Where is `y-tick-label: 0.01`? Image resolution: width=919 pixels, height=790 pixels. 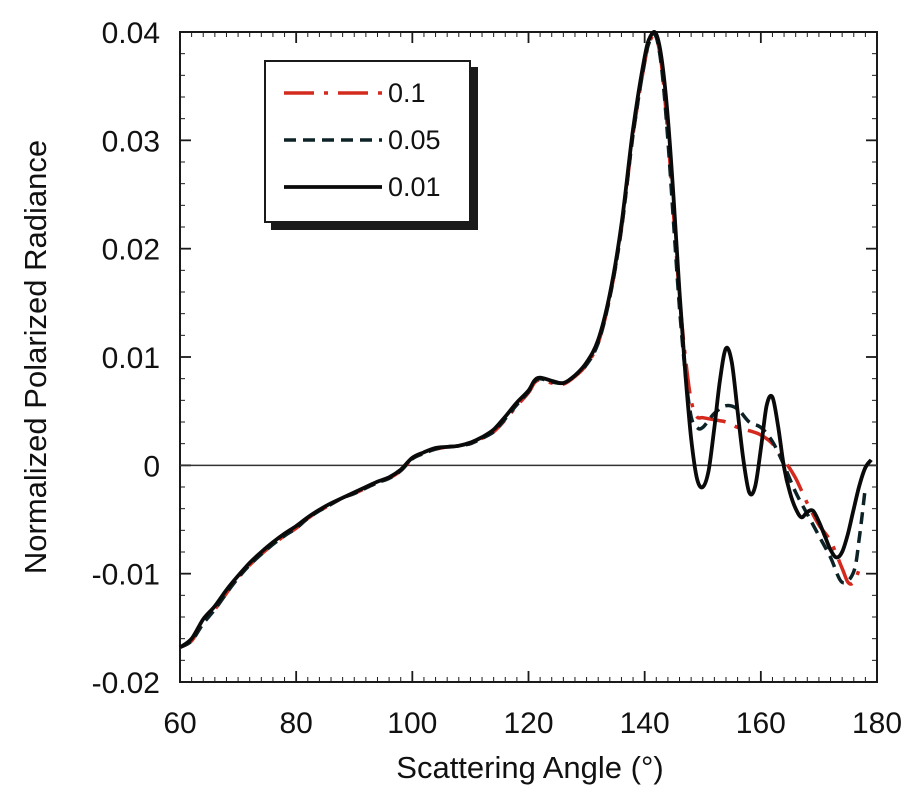 y-tick-label: 0.01 is located at coordinates (131, 358).